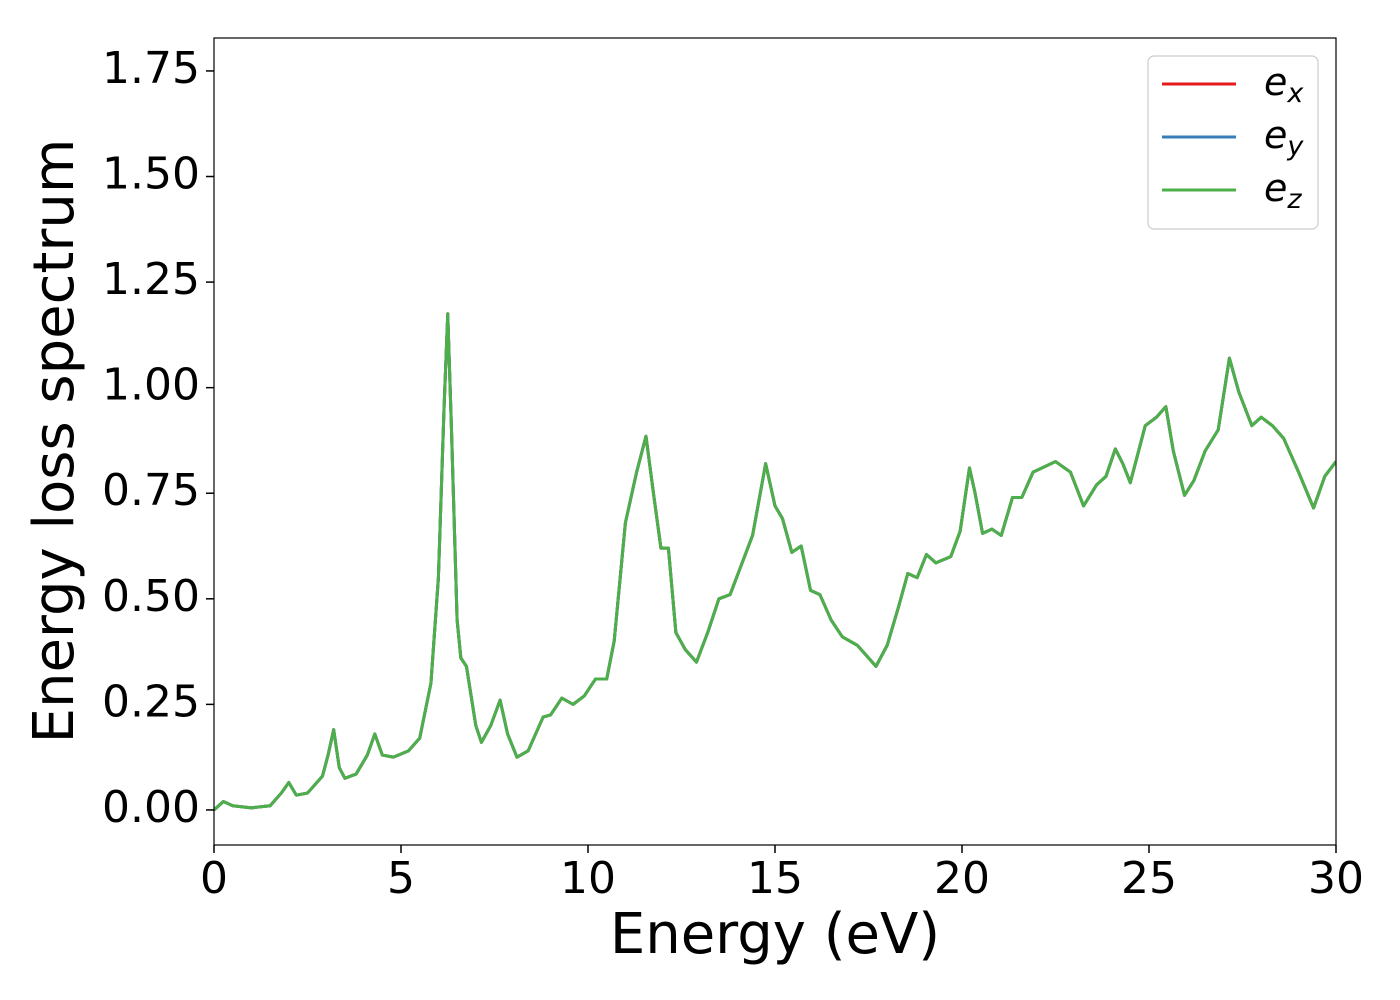 The width and height of the screenshot is (1400, 1000). I want to click on y-tick-label: 1.75, so click(151, 68).